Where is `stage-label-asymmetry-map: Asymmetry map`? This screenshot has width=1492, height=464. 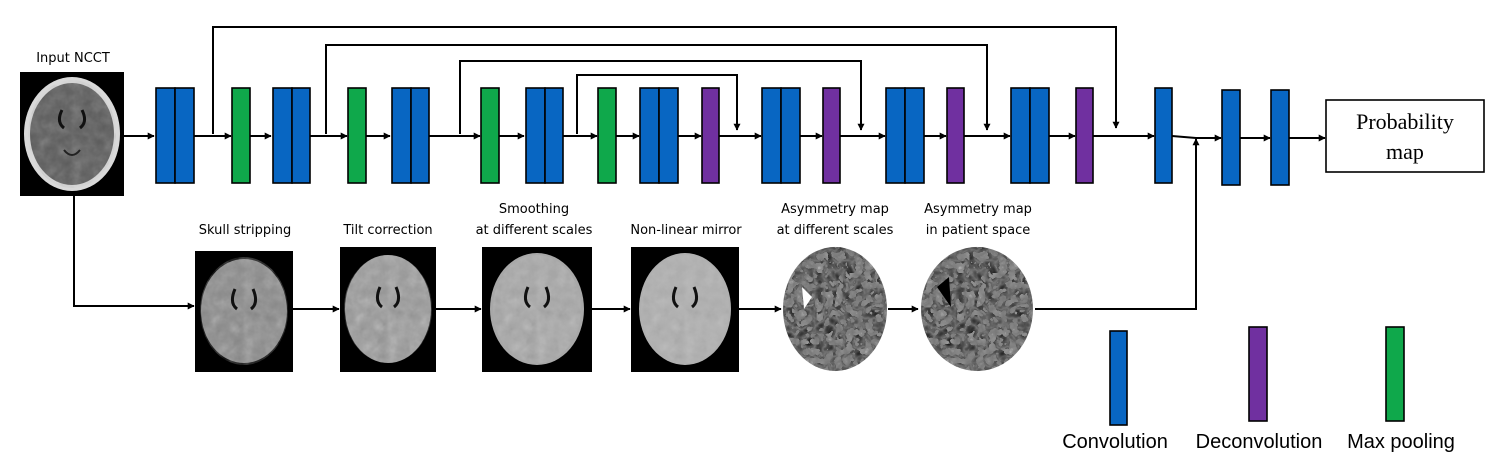 stage-label-asymmetry-map: Asymmetry map is located at coordinates (835, 209).